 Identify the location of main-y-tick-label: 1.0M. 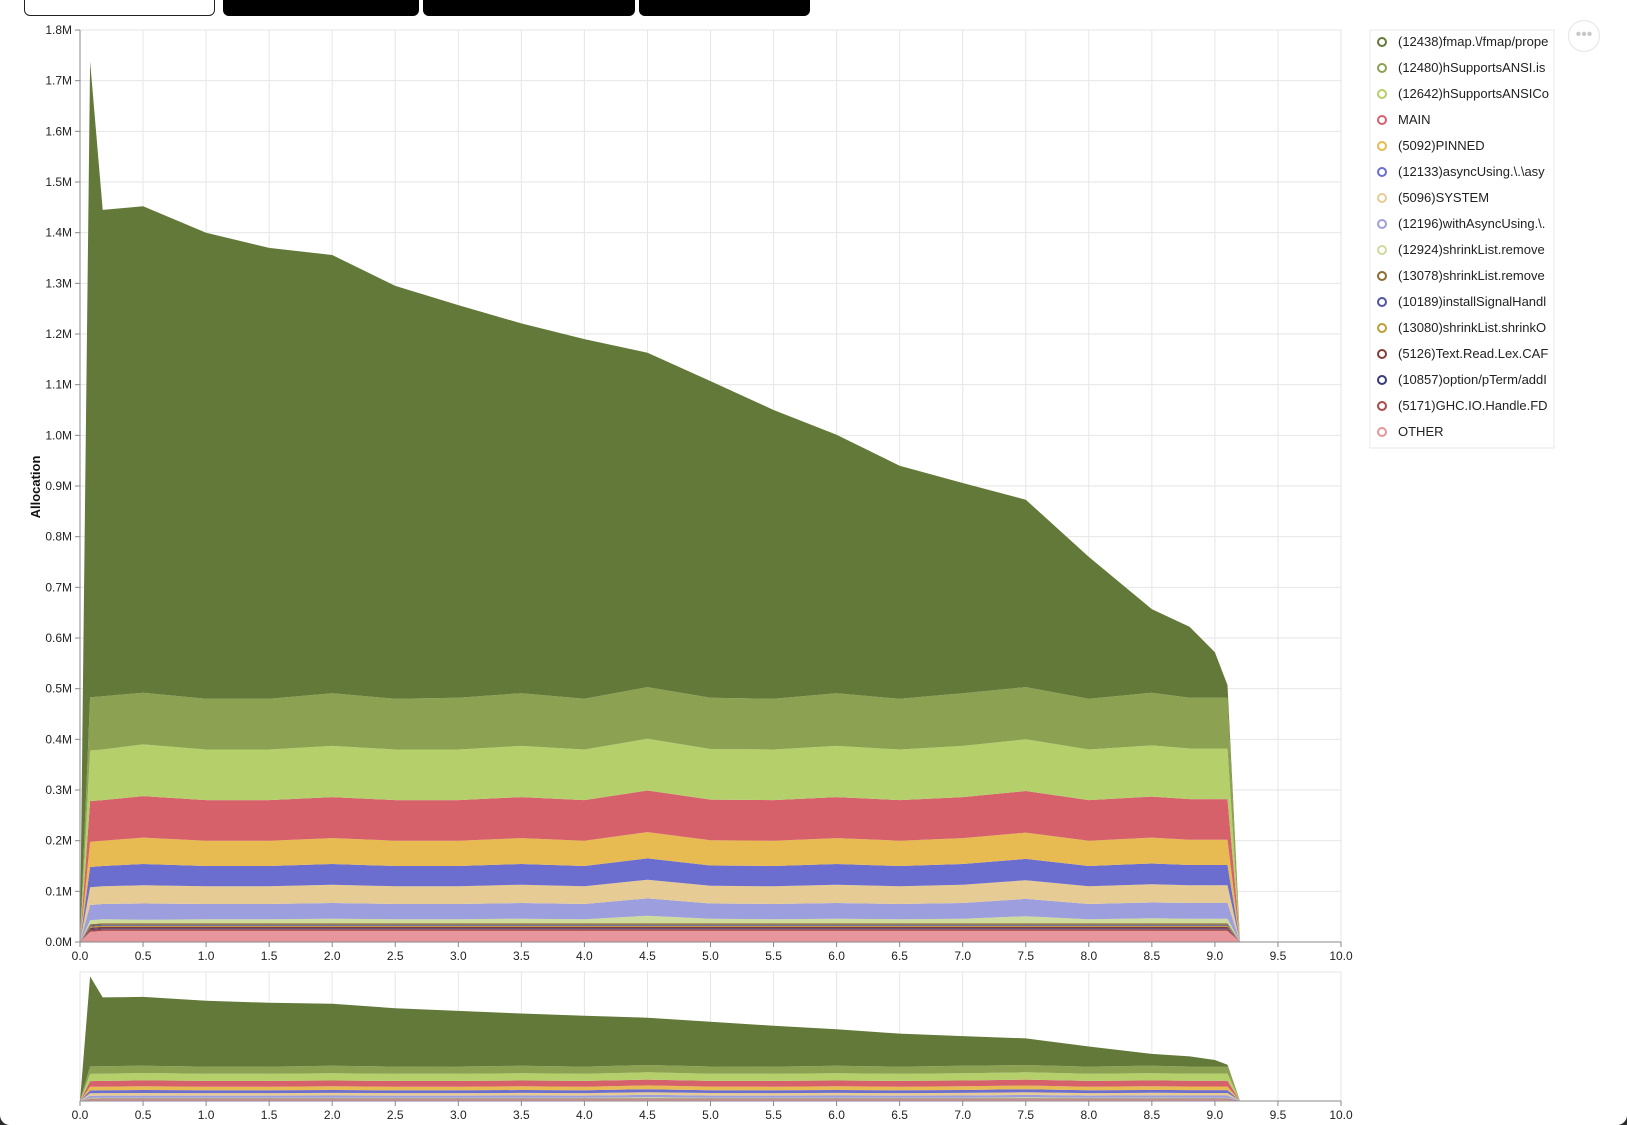
(58, 435).